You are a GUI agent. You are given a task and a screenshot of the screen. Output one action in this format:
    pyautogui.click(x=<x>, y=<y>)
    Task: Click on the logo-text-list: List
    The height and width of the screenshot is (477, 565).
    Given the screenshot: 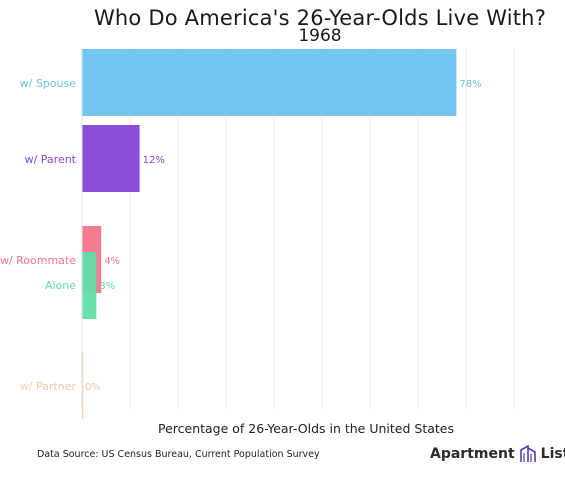 What is the action you would take?
    pyautogui.click(x=552, y=454)
    